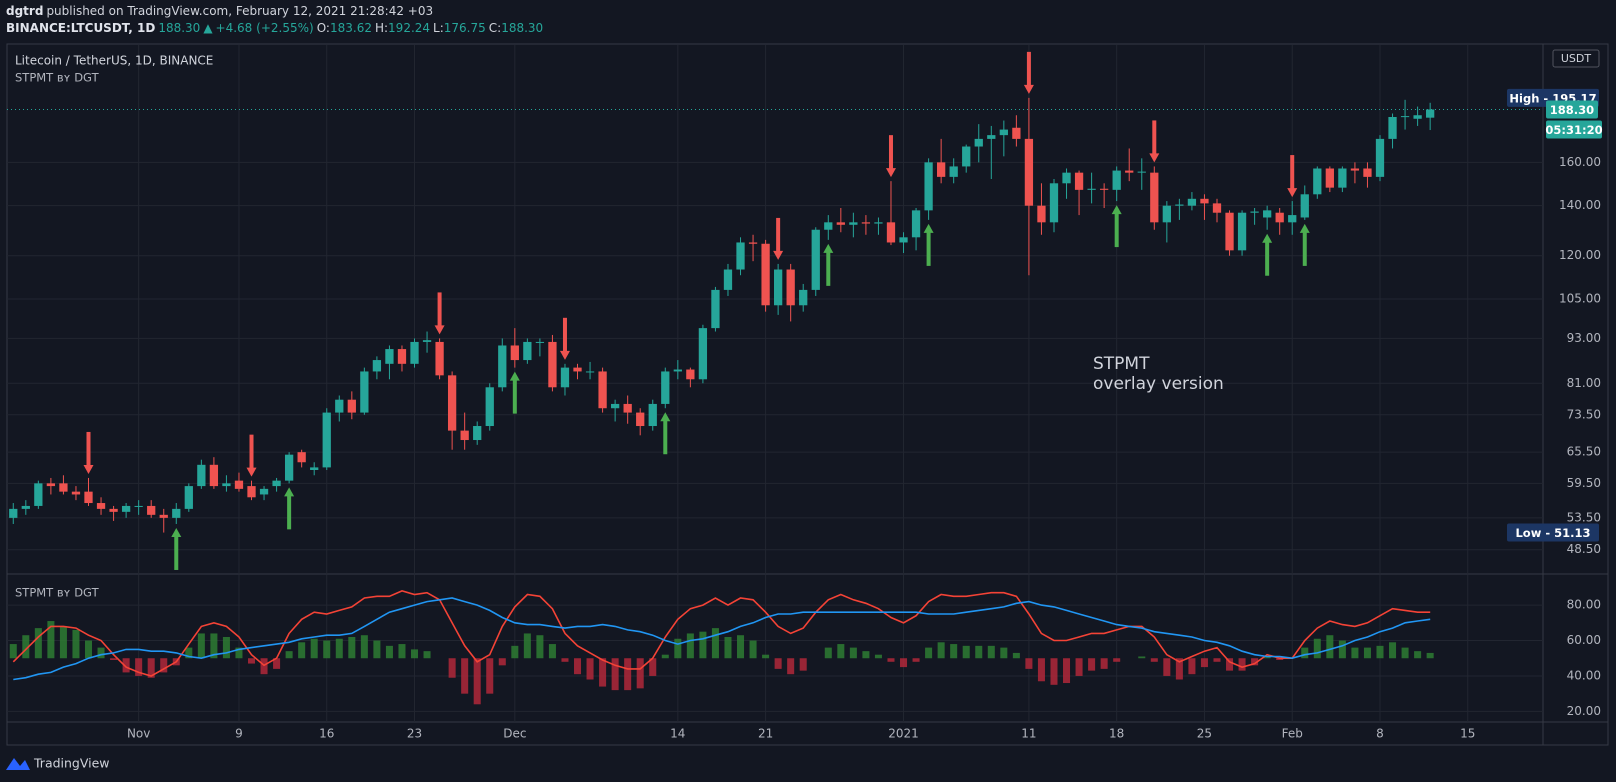 This screenshot has height=782, width=1616. I want to click on ohlc-label: O:, so click(323, 28).